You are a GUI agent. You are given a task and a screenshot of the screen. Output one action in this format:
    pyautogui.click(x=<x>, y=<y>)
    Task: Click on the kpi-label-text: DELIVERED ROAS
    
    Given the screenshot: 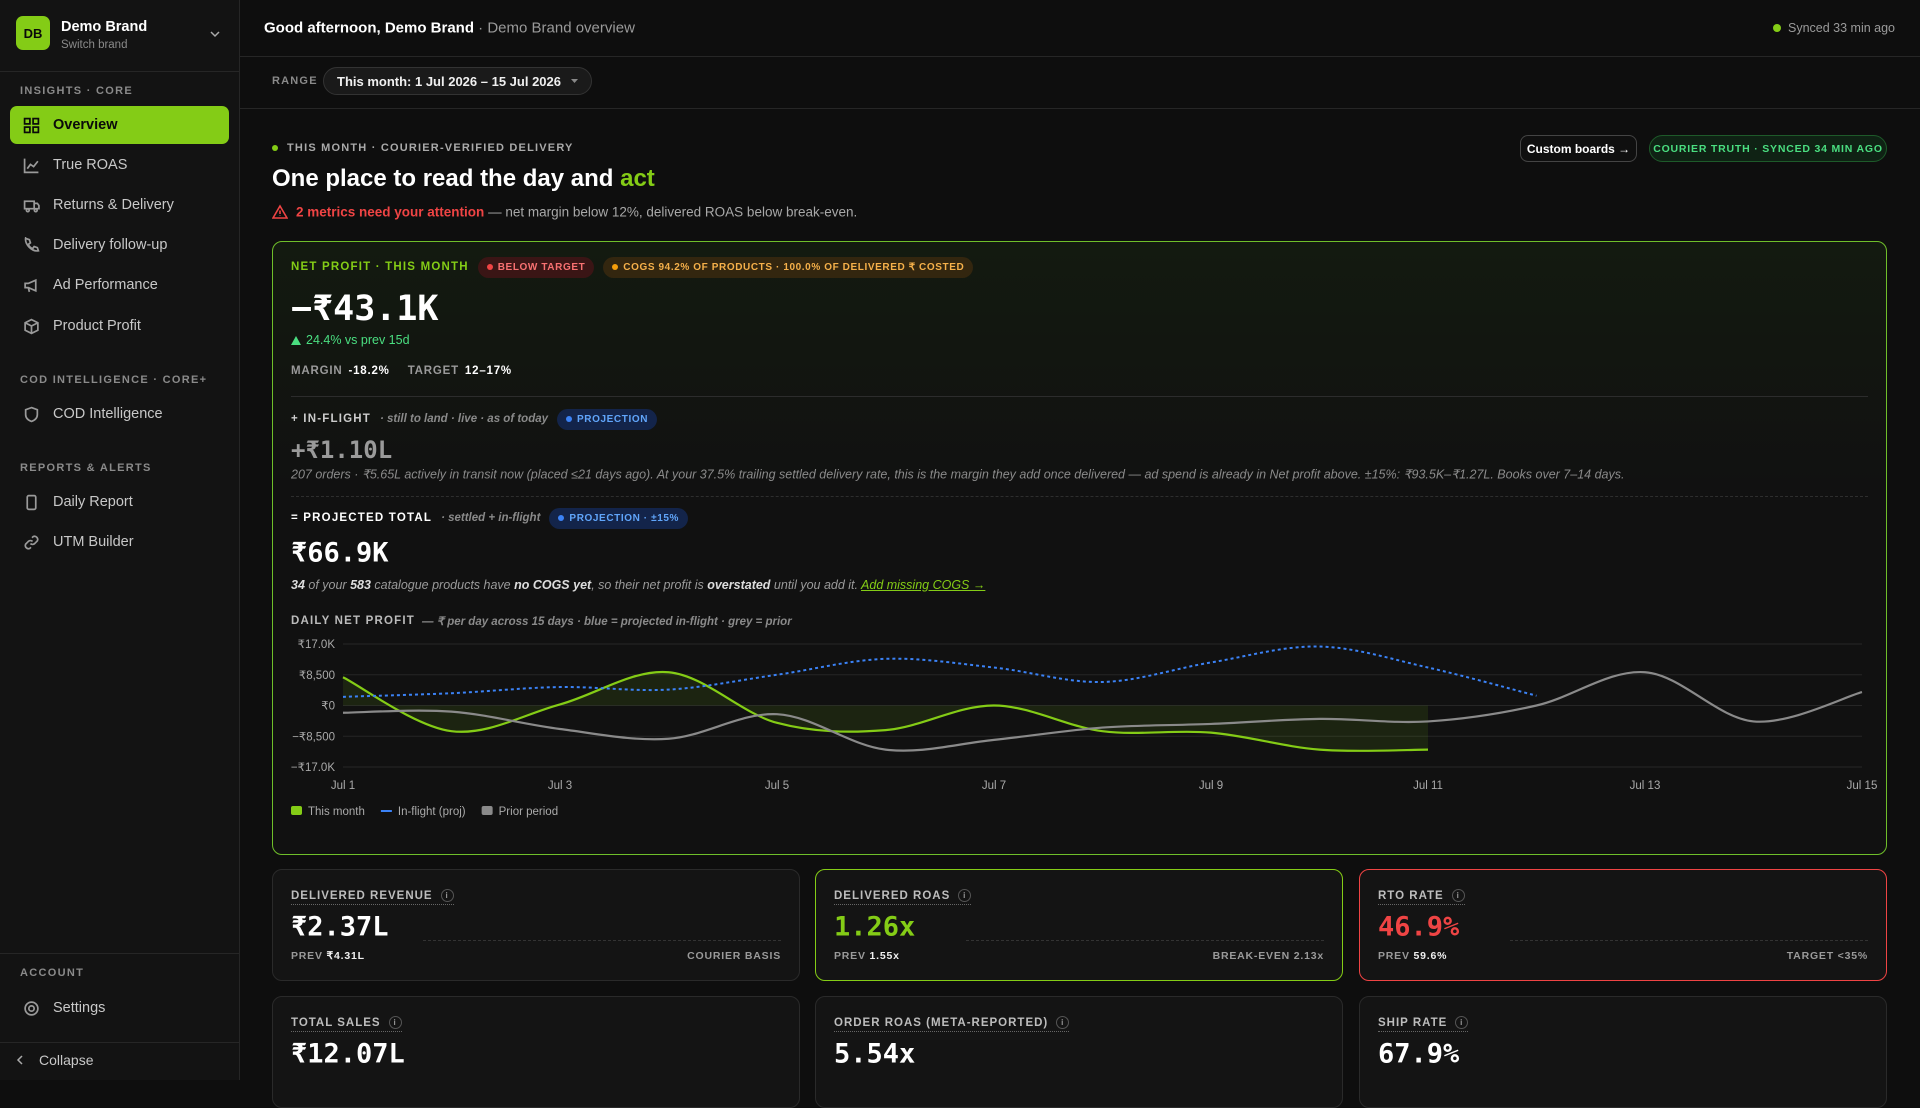 What is the action you would take?
    pyautogui.click(x=892, y=895)
    